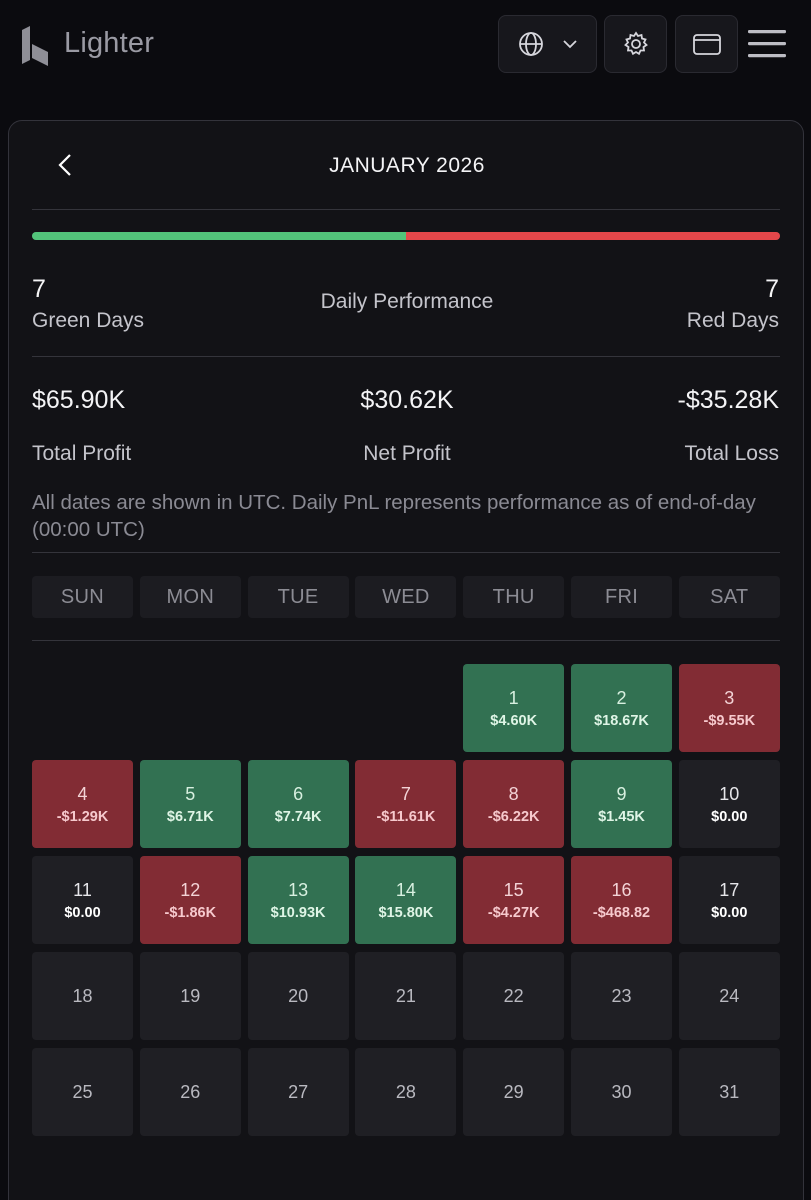 Image resolution: width=811 pixels, height=1200 pixels. I want to click on calendar-day-21: 21, so click(406, 996).